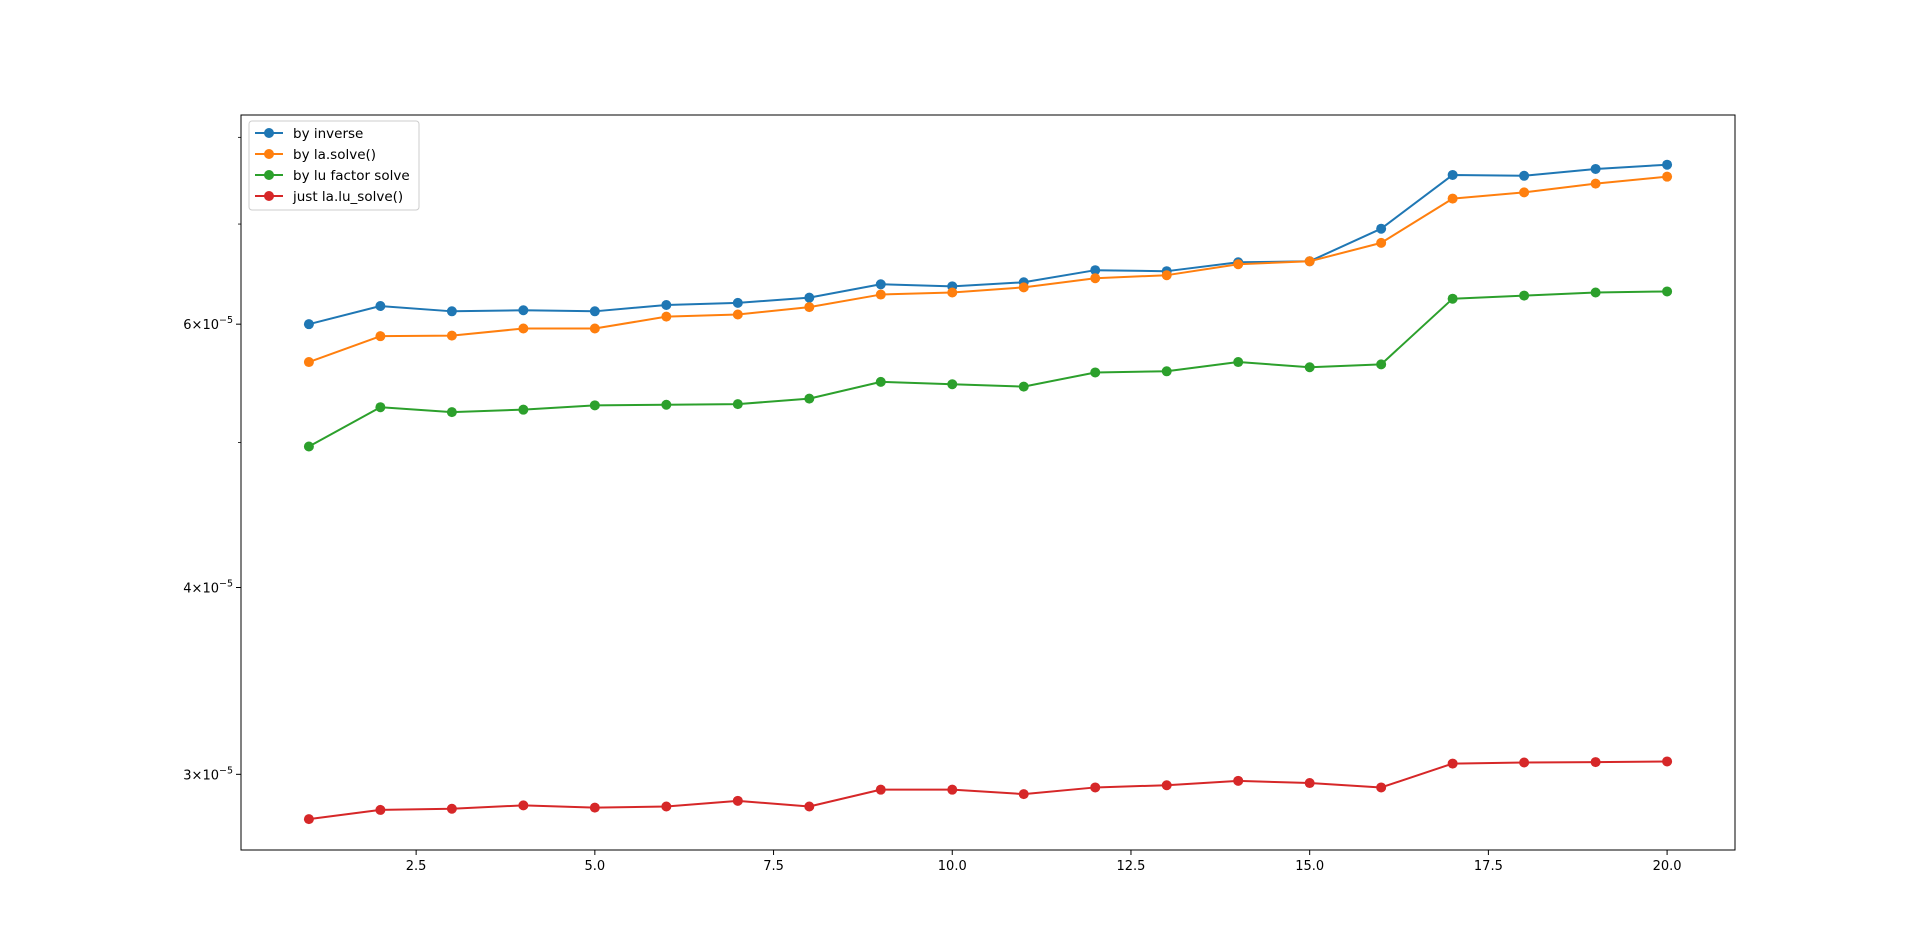 The image size is (1920, 950). I want to click on x-tick-label: 20.0, so click(1667, 866).